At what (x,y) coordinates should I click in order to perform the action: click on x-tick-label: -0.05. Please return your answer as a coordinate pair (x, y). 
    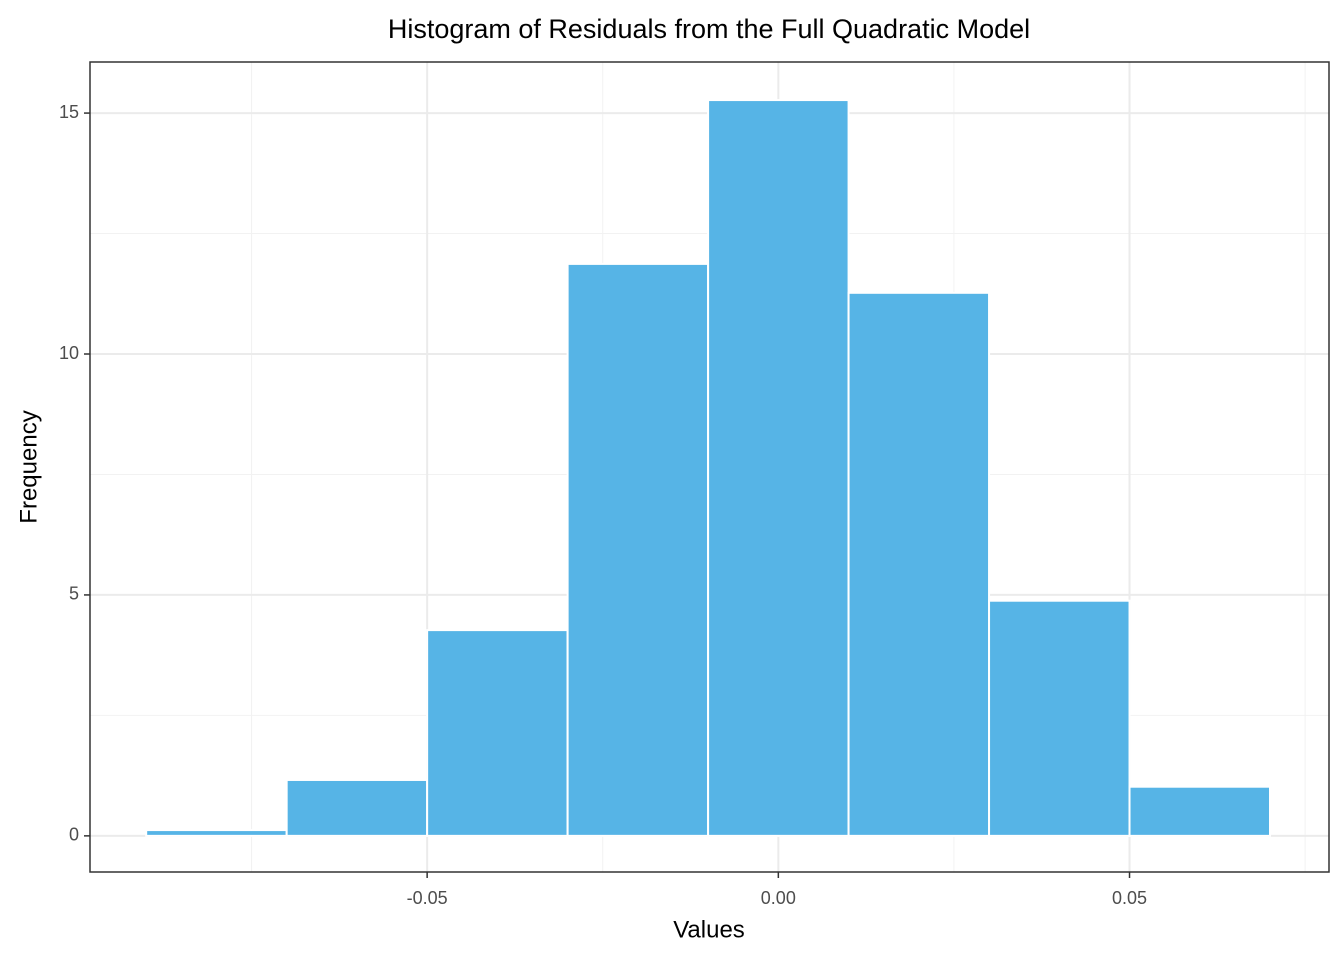
    Looking at the image, I should click on (427, 898).